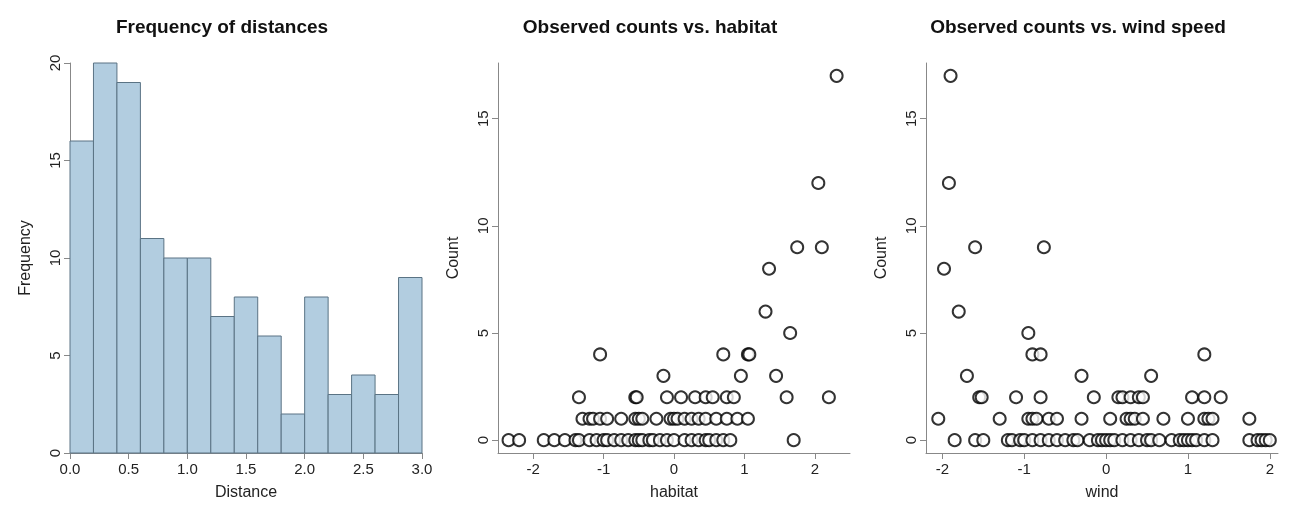 This screenshot has width=1301, height=525. I want to click on x-tick-label: 1.5, so click(246, 468).